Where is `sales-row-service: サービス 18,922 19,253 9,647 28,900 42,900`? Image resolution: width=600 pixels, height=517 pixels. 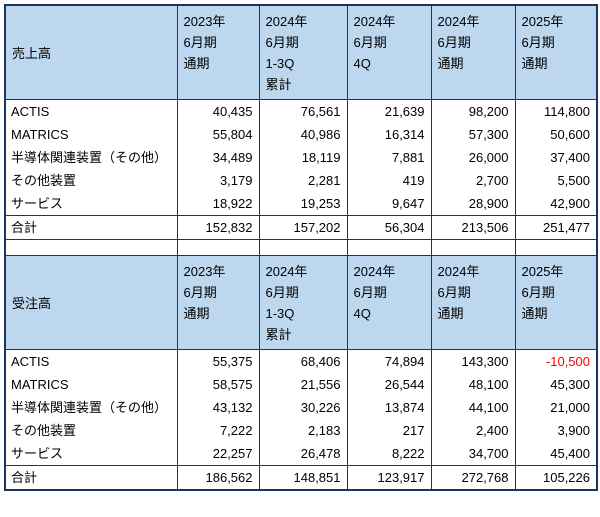 sales-row-service: サービス 18,922 19,253 9,647 28,900 42,900 is located at coordinates (301, 204).